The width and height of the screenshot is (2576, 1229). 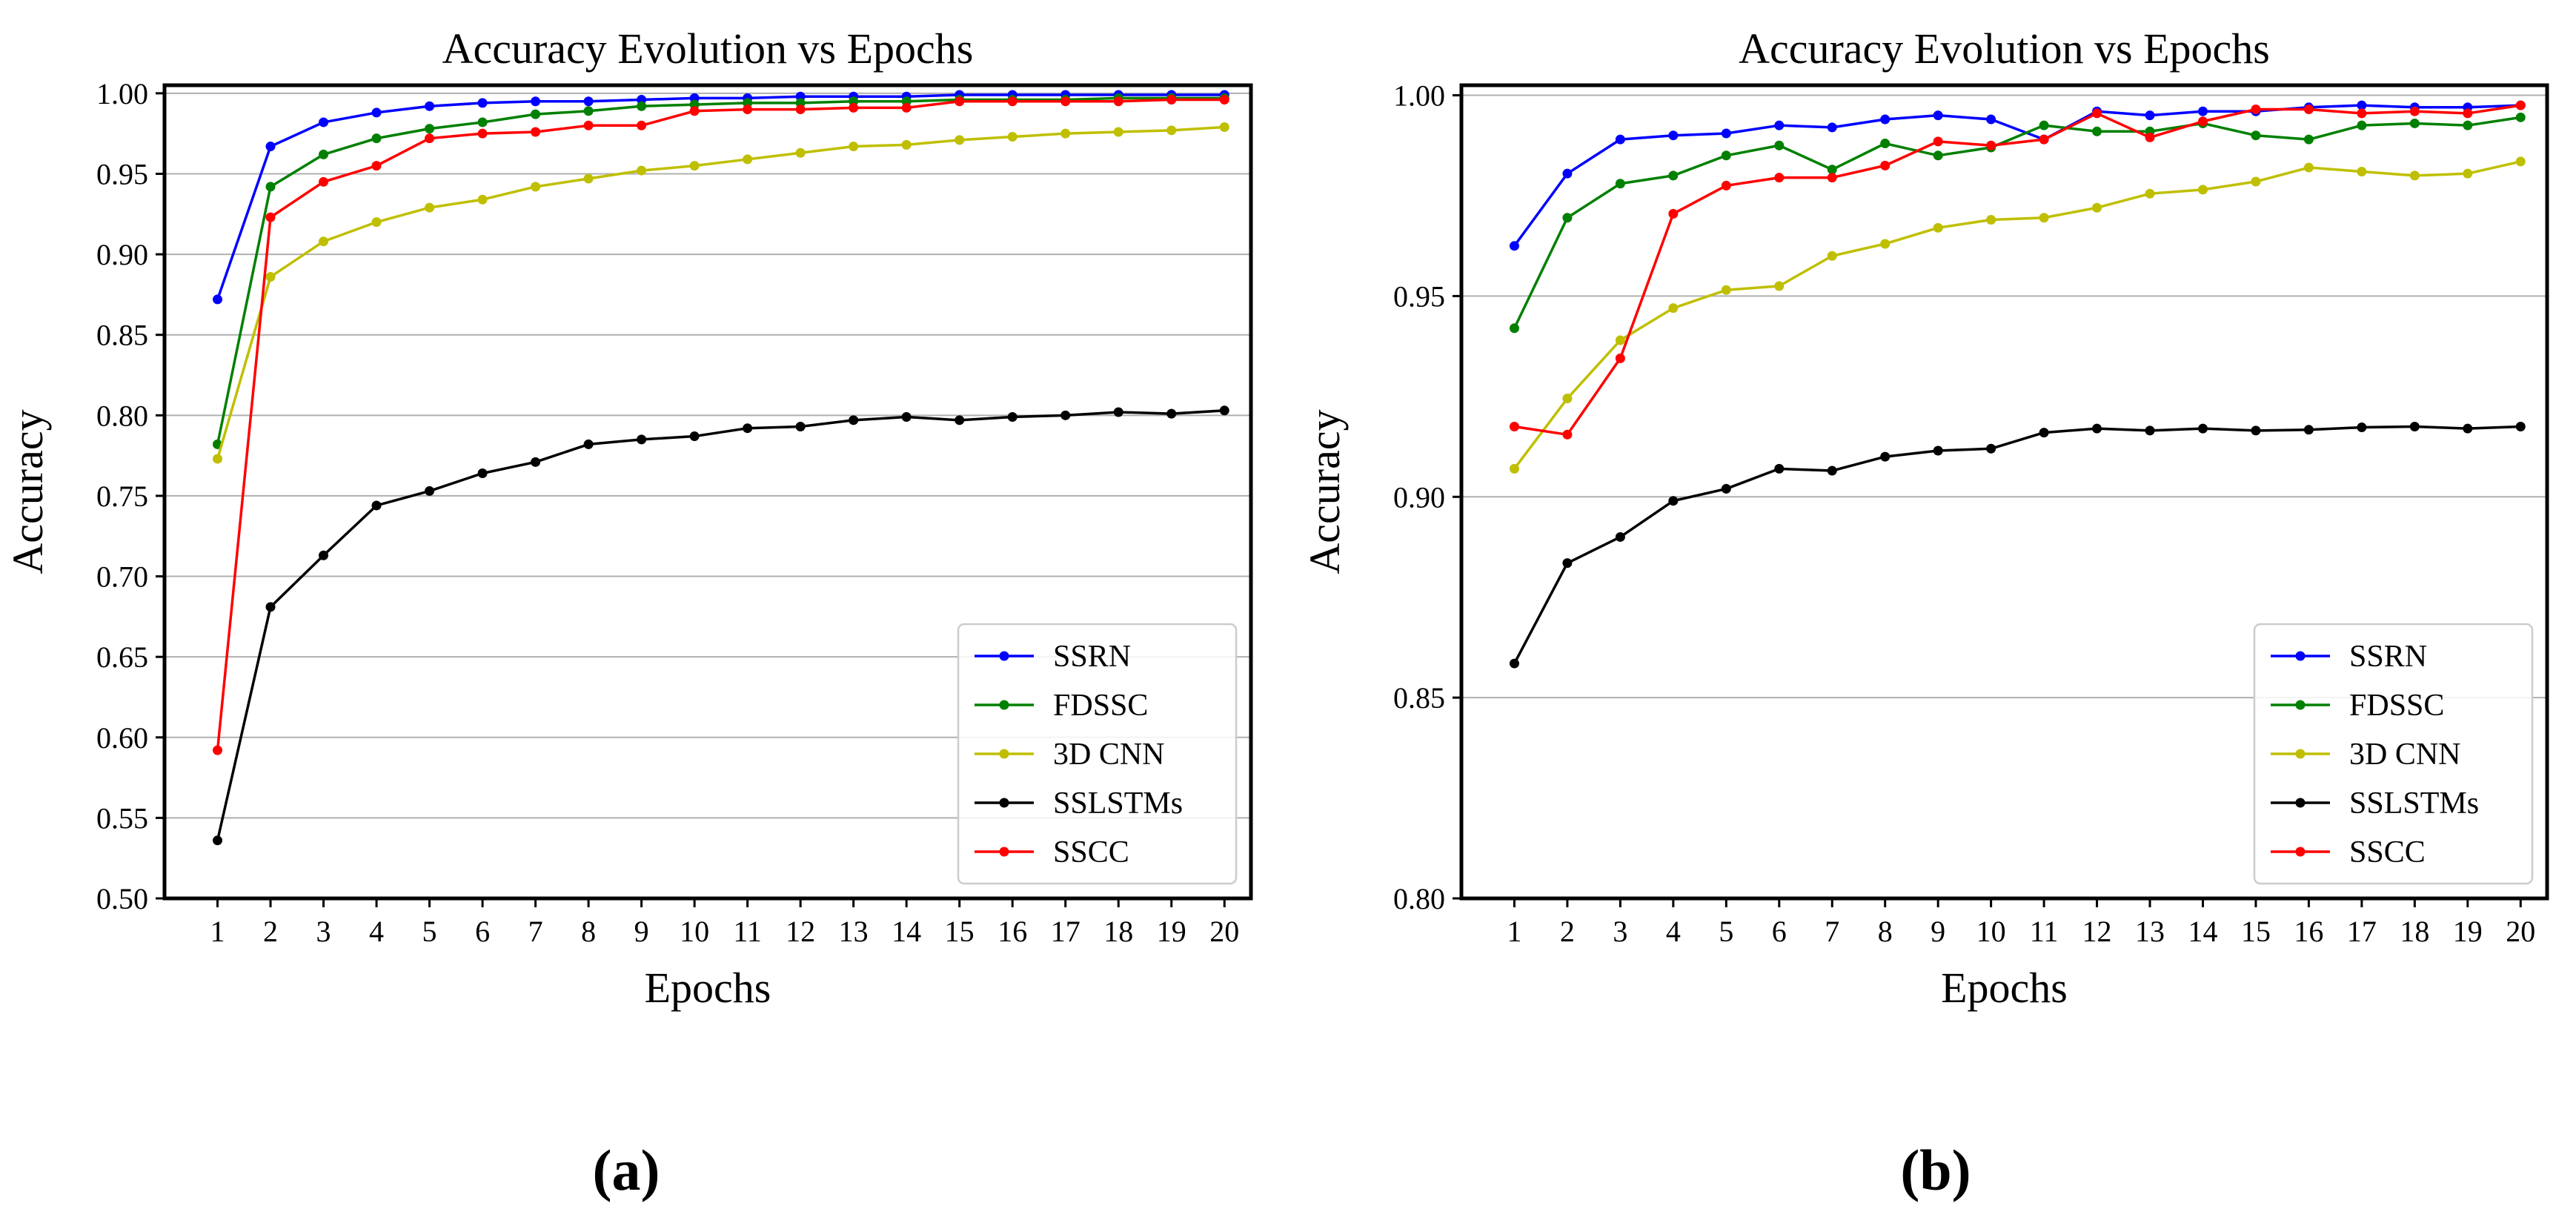 I want to click on chart-title: Accuracy Evolution vs Epochs, so click(x=708, y=48).